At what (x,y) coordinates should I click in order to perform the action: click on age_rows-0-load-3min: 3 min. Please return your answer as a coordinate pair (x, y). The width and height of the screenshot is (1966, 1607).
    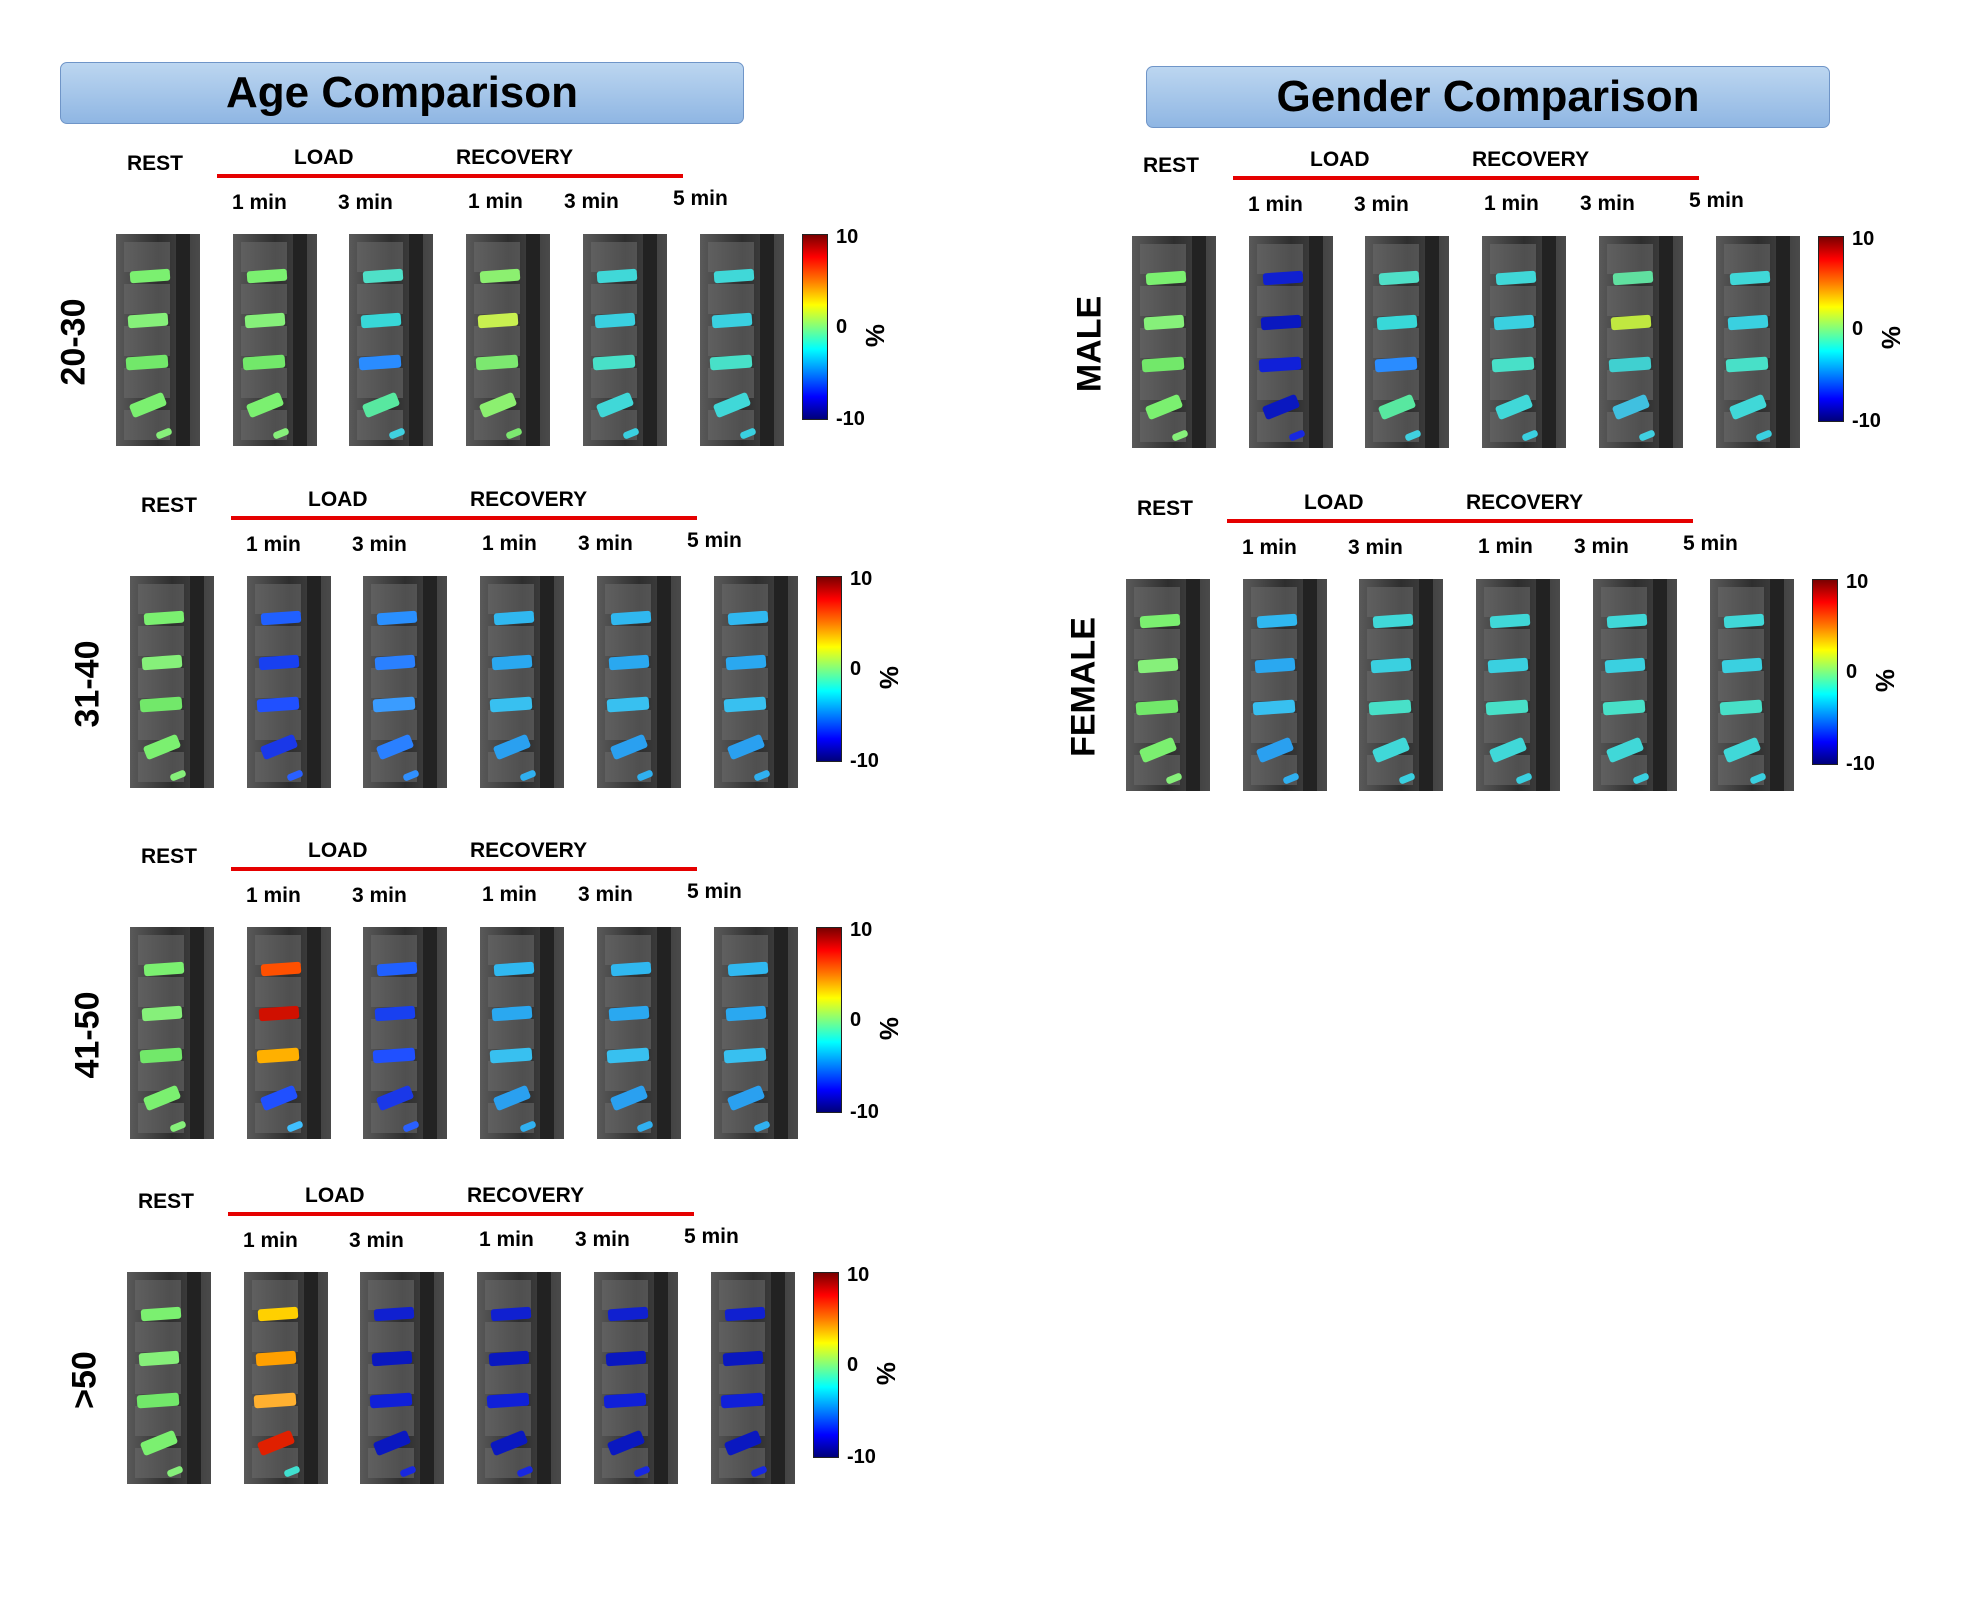
    Looking at the image, I should click on (365, 202).